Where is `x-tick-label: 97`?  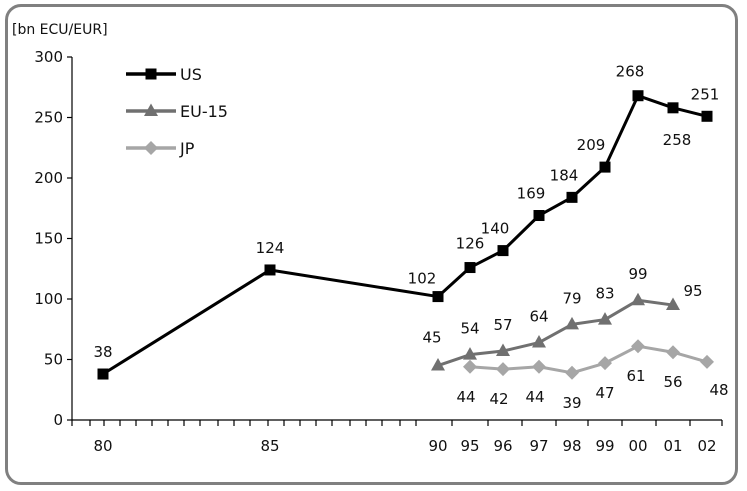
x-tick-label: 97 is located at coordinates (538, 446).